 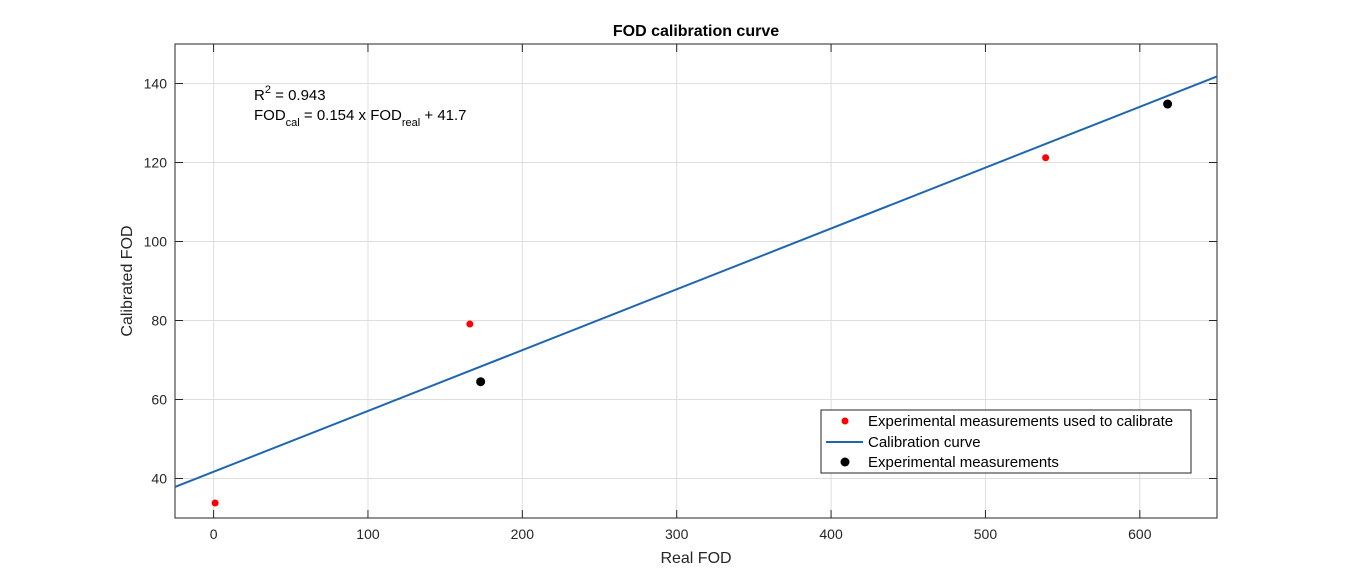 I want to click on r2-value: = 0.943, so click(x=298, y=95).